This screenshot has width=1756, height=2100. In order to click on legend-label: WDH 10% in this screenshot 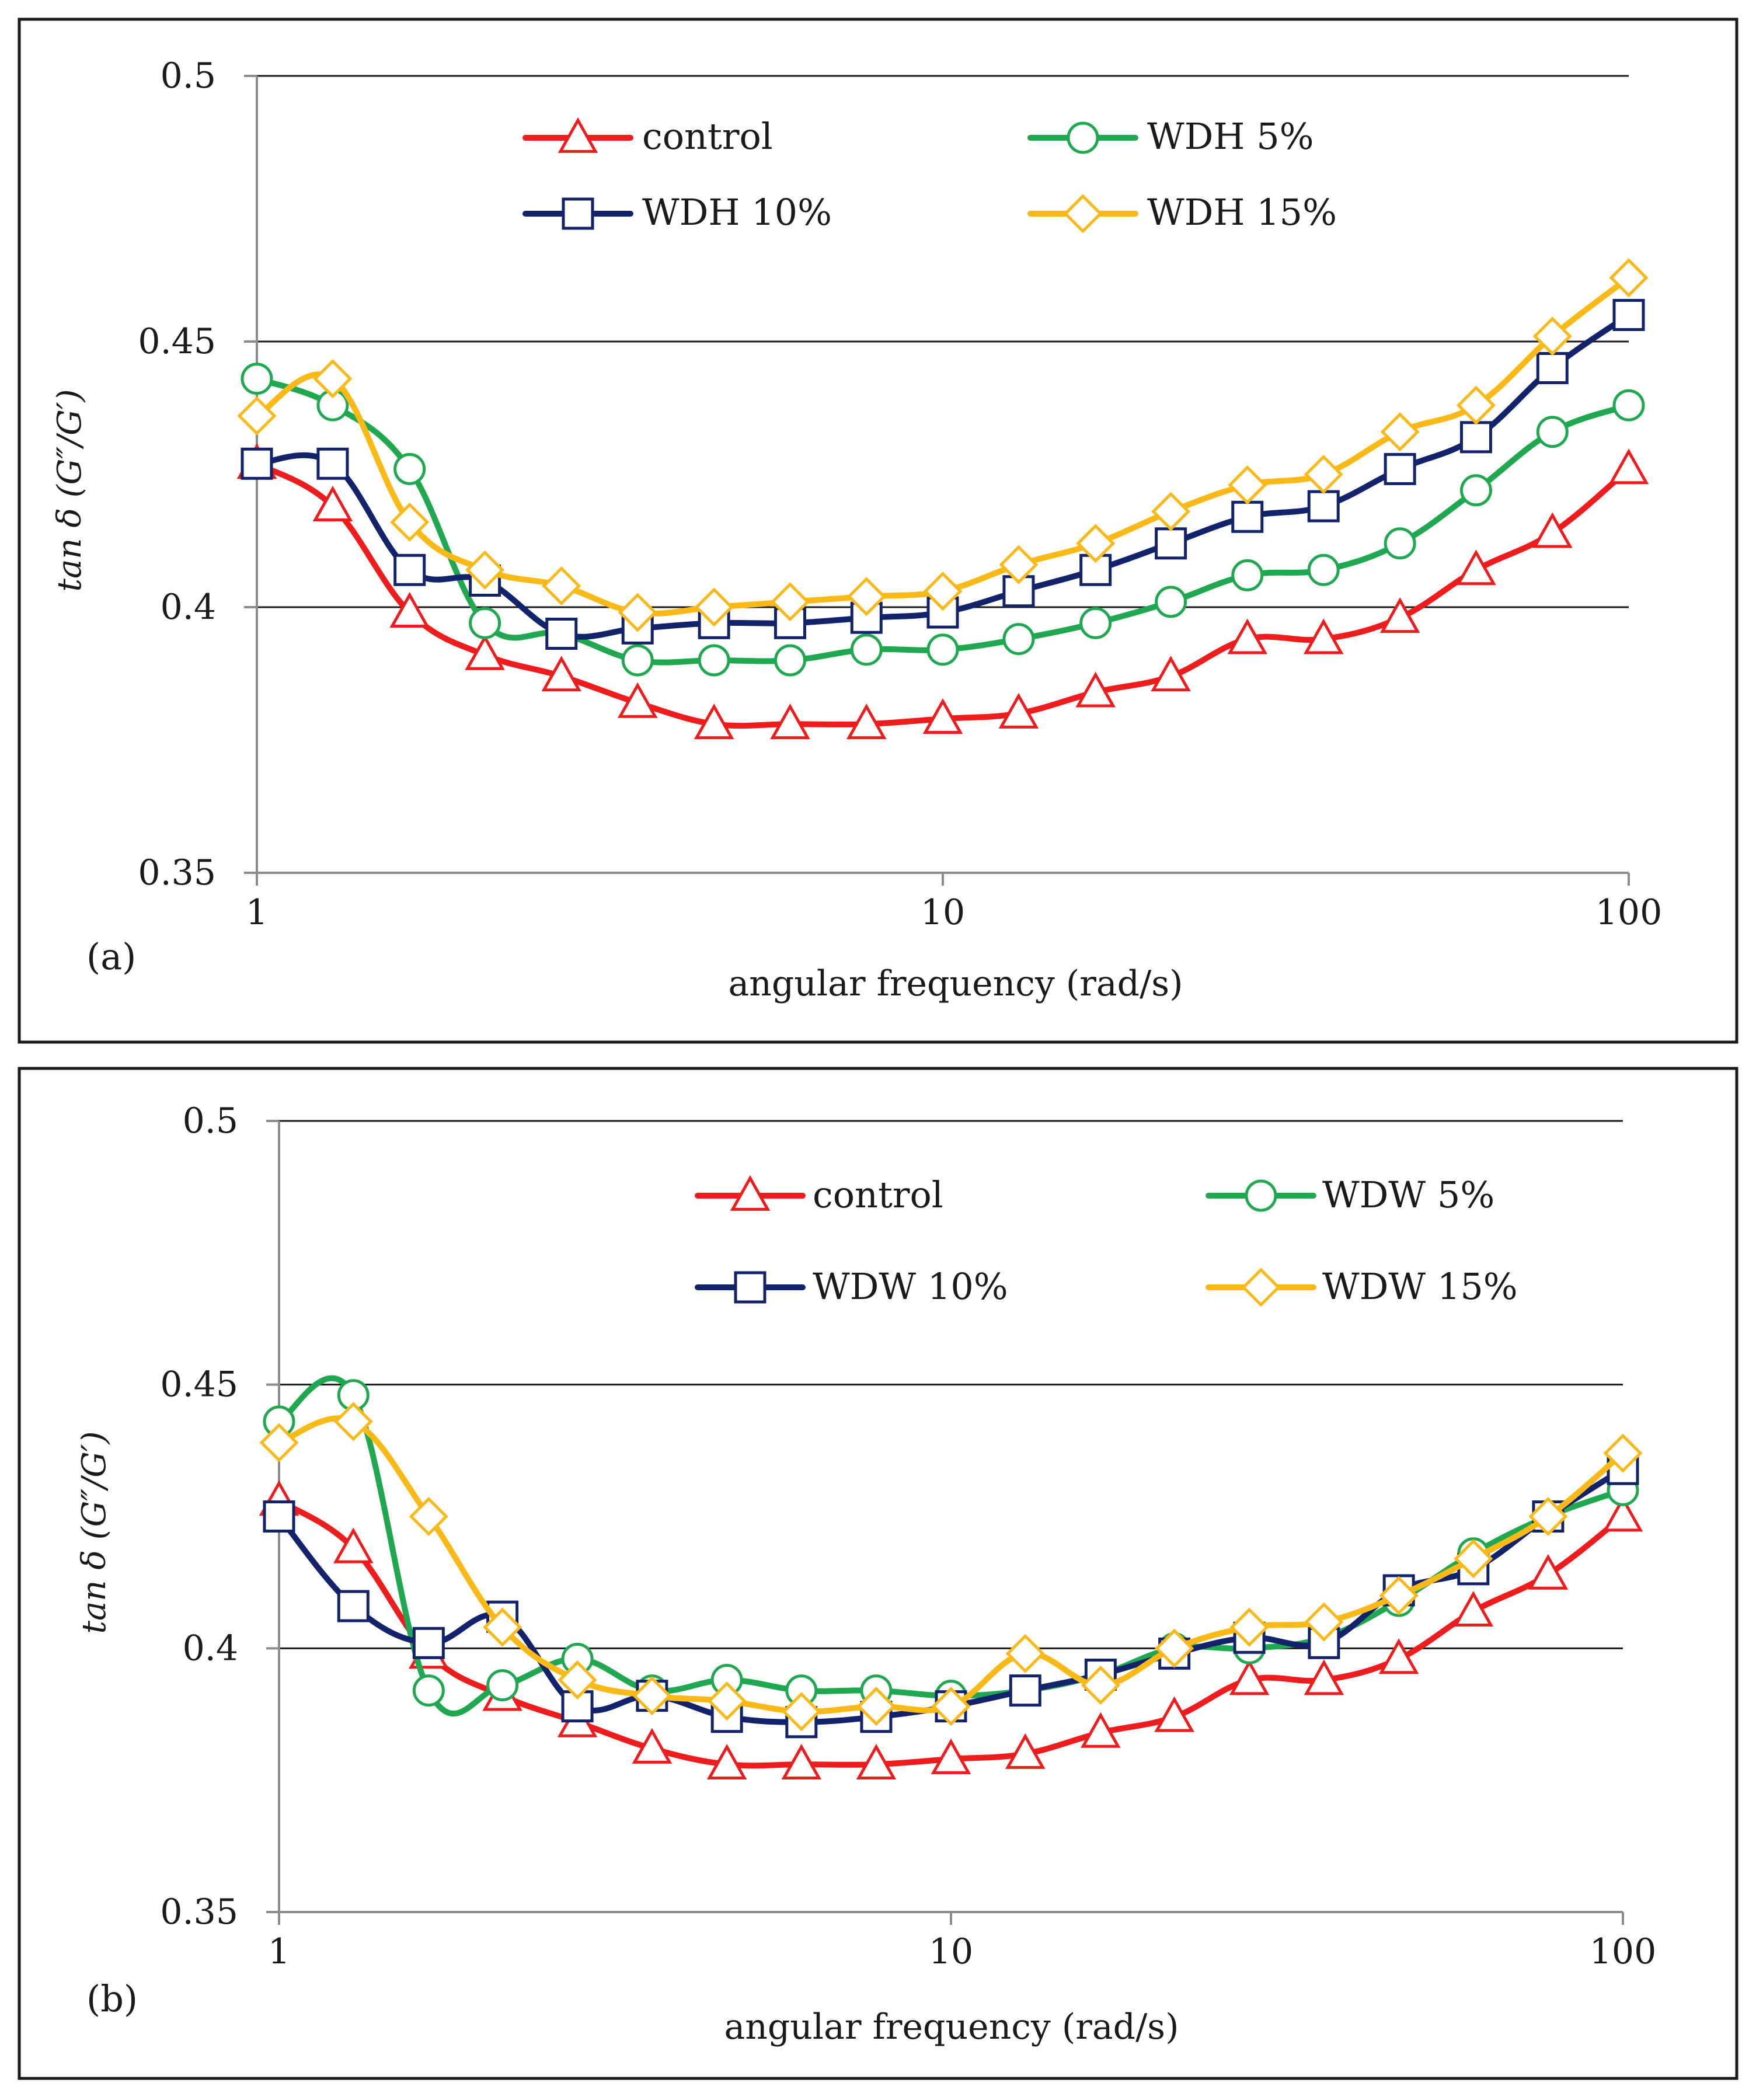, I will do `click(737, 212)`.